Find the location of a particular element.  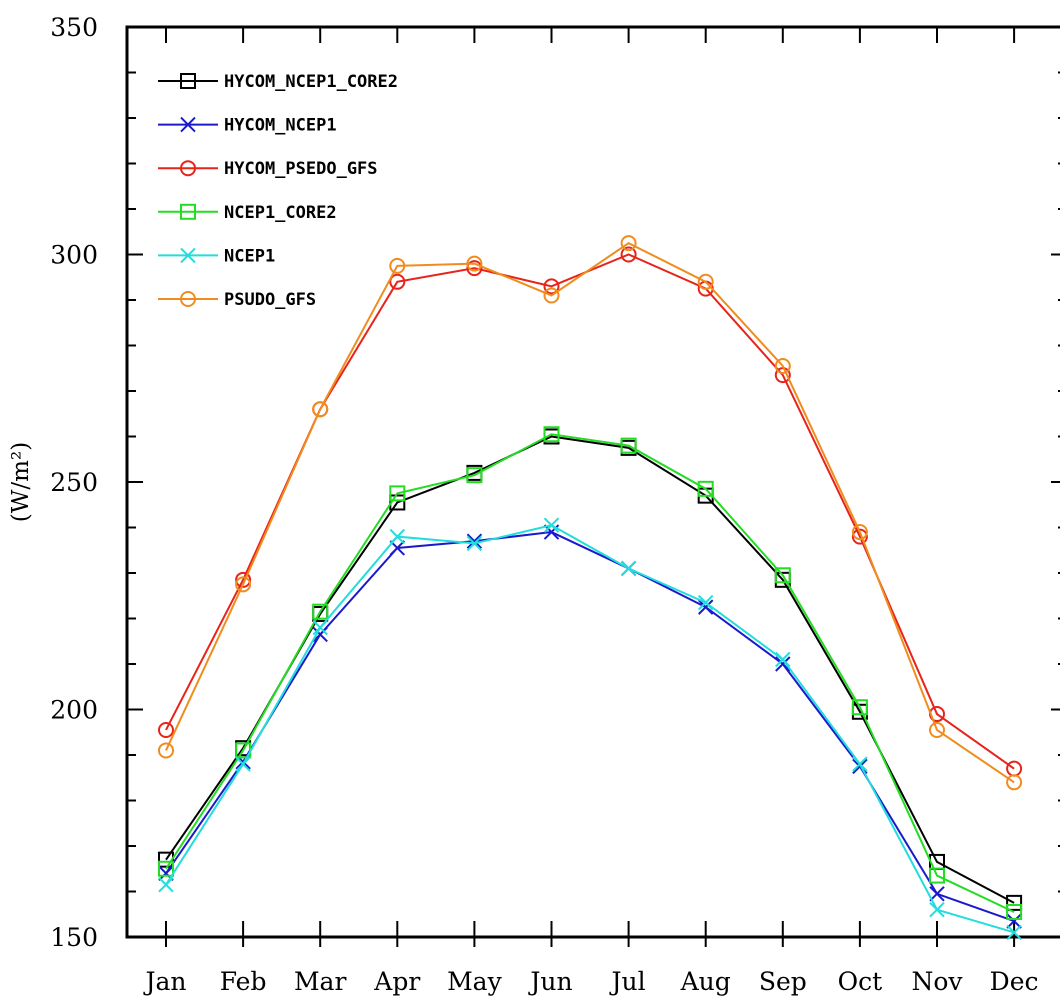

x-tick-label: Jan is located at coordinates (164, 981).